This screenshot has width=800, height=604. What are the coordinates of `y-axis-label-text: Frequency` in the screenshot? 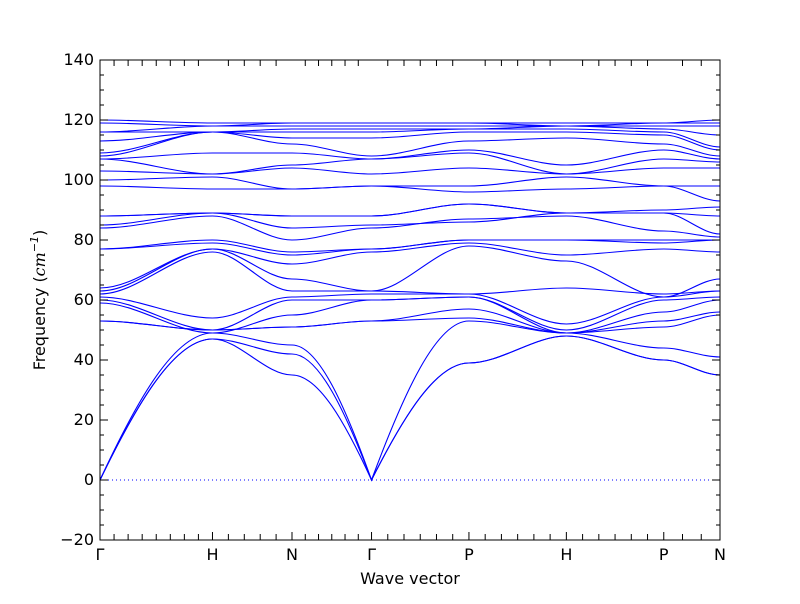 It's located at (39, 329).